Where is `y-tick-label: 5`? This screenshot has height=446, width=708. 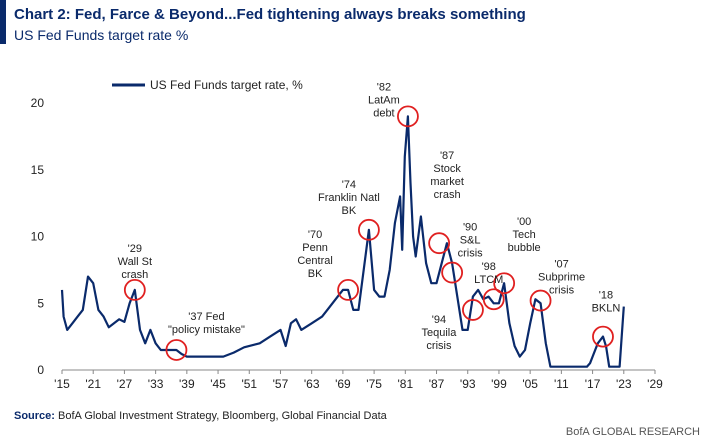
y-tick-label: 5 is located at coordinates (40, 303).